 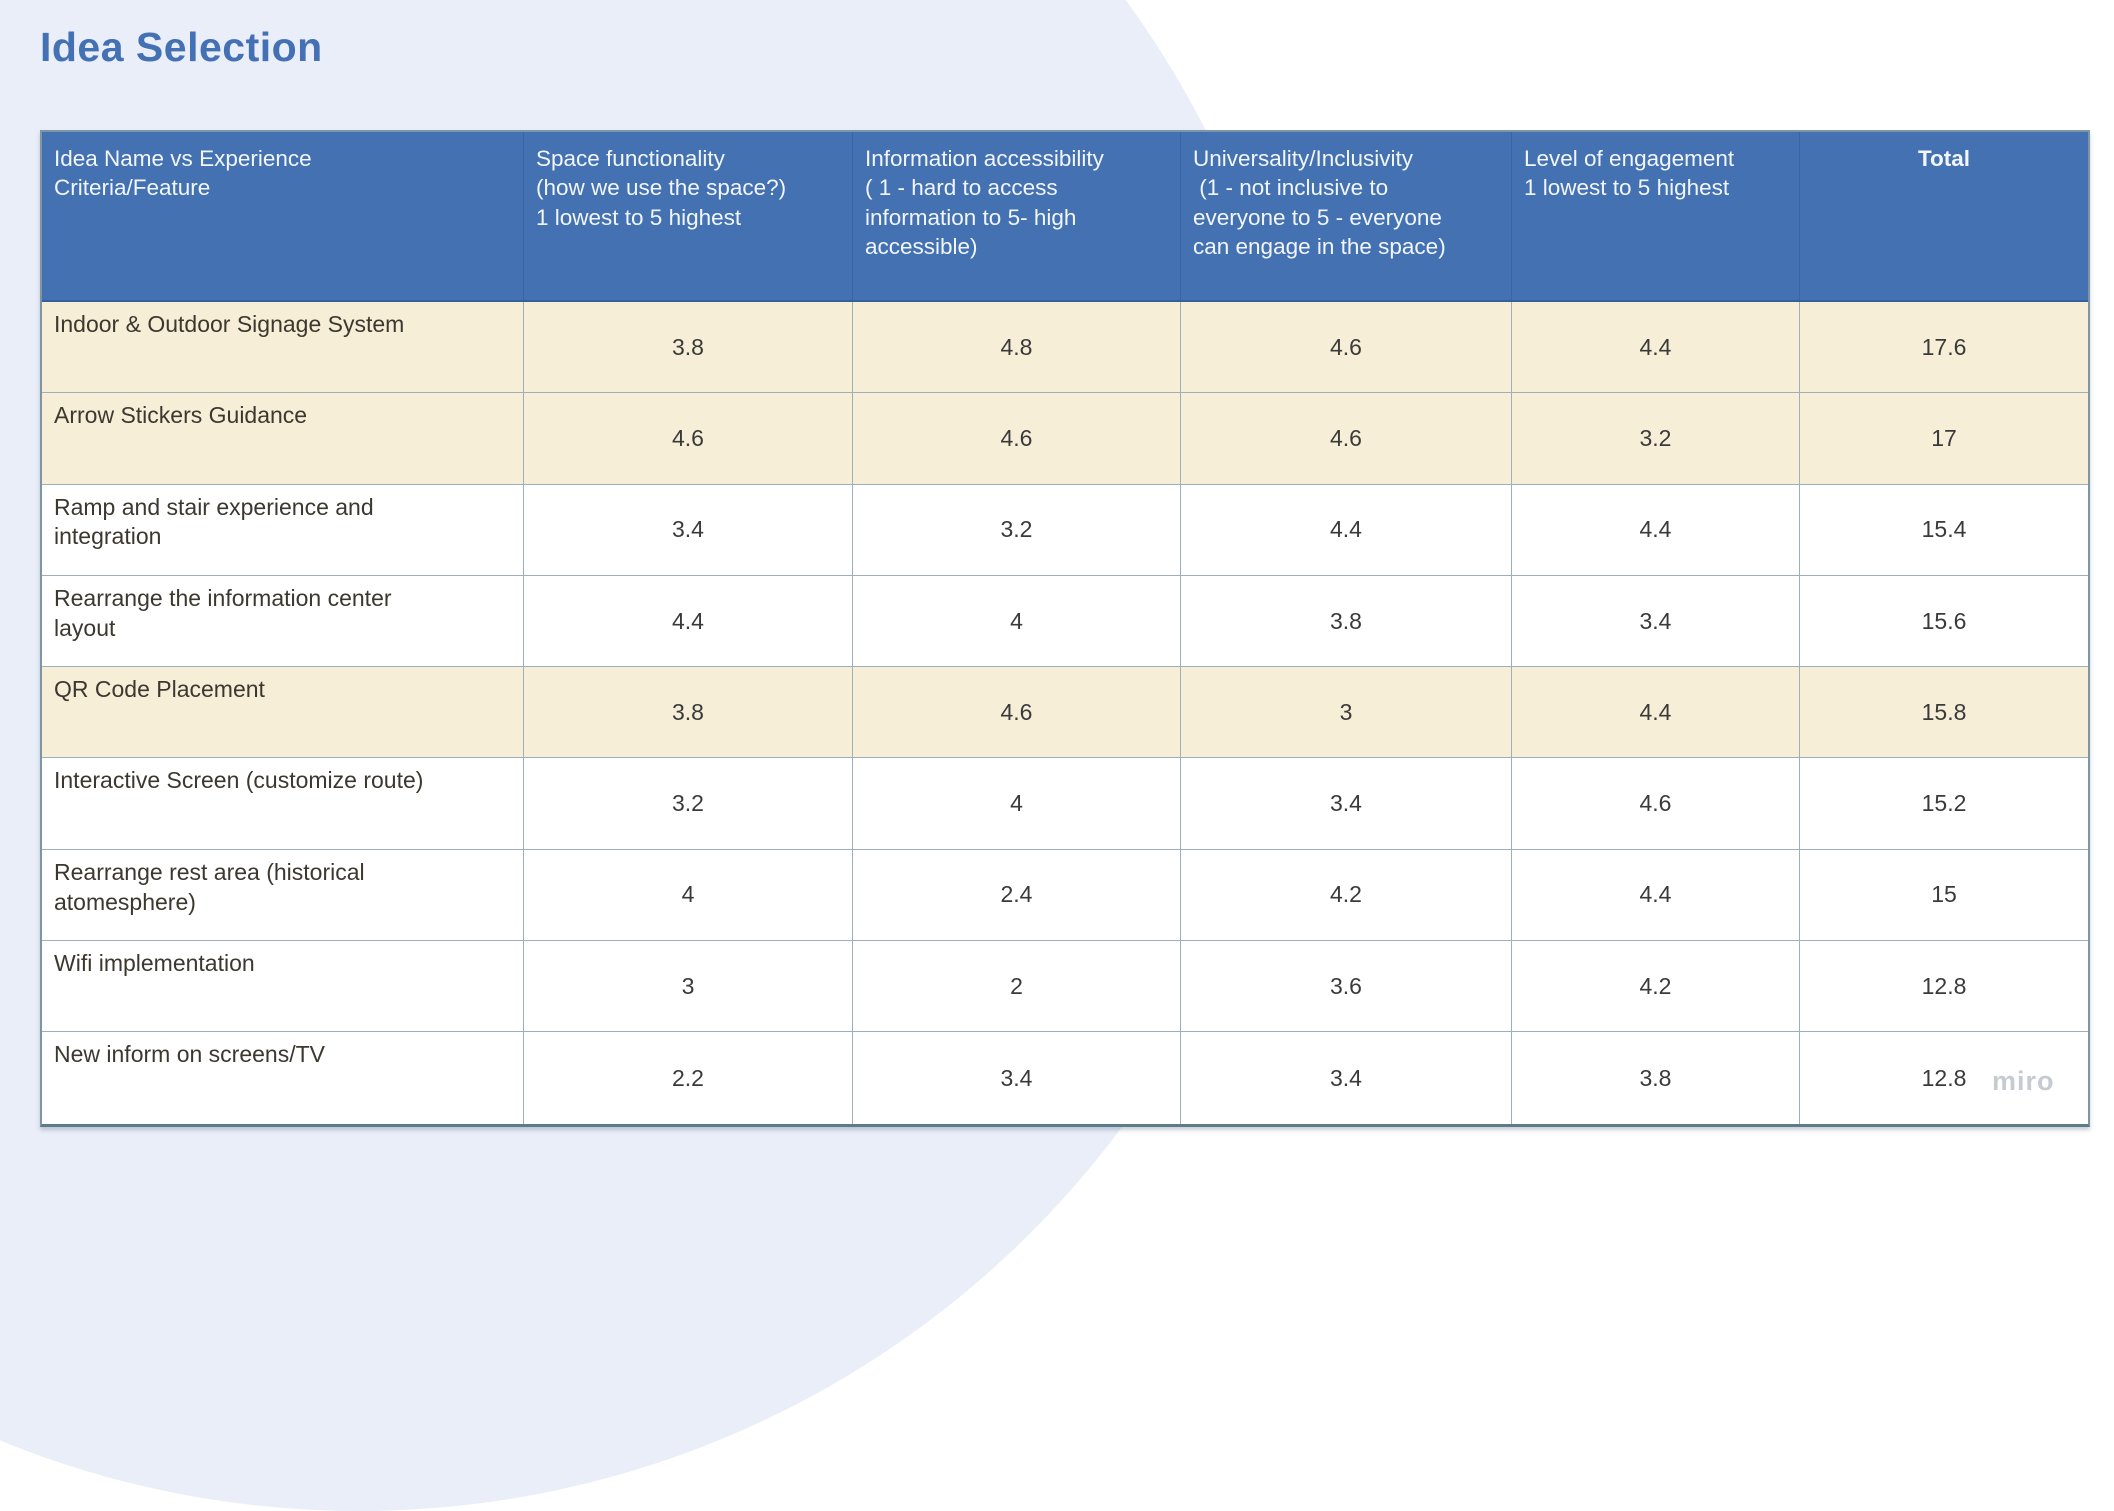 I want to click on total-cell: 15.2, so click(x=1944, y=803).